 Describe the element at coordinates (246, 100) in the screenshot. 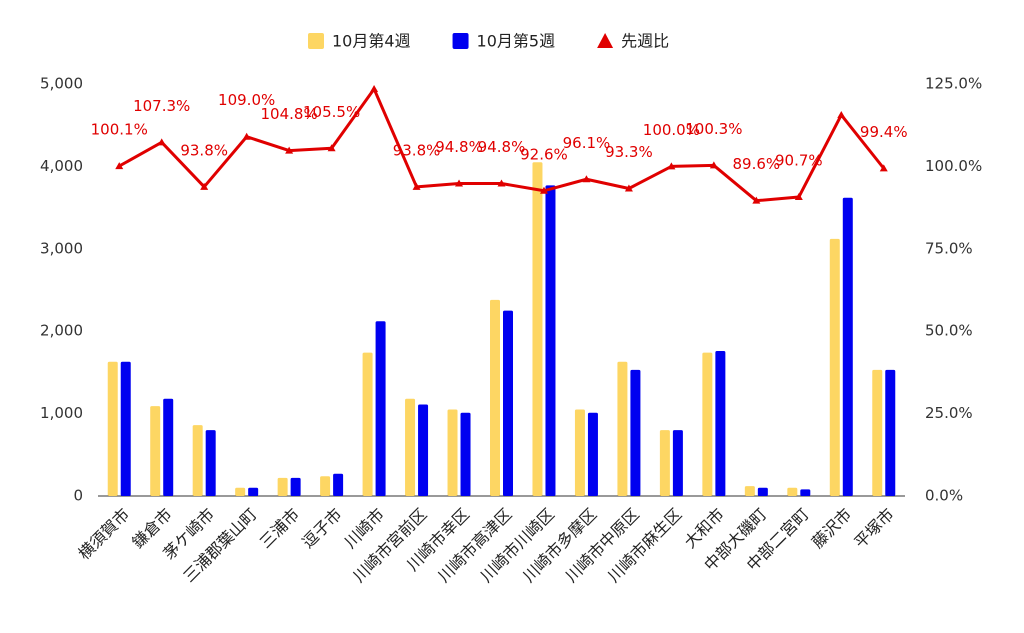

I see `data-label: 109.0%` at that location.